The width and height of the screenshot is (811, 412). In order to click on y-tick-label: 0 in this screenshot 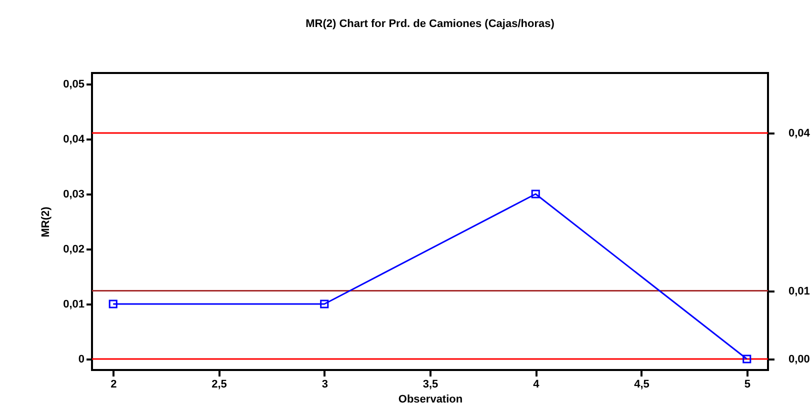, I will do `click(81, 360)`.